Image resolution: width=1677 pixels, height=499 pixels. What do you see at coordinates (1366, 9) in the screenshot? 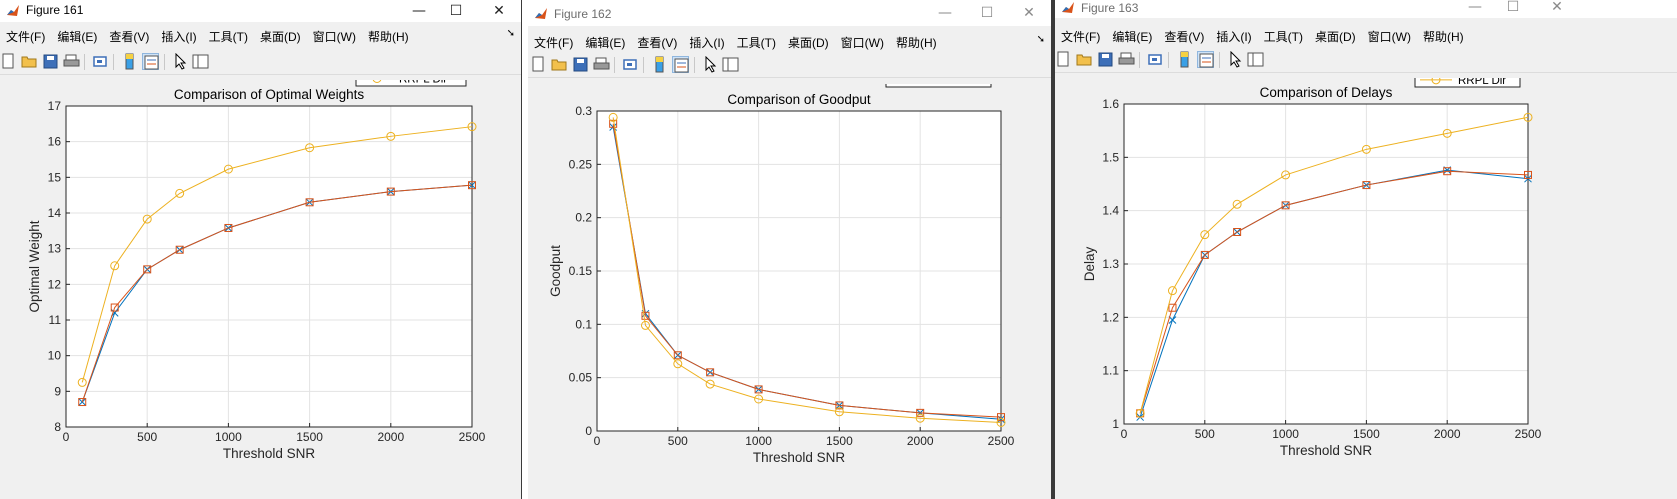
I see `title-bar: Figure 163 — ☐ ✕` at bounding box center [1366, 9].